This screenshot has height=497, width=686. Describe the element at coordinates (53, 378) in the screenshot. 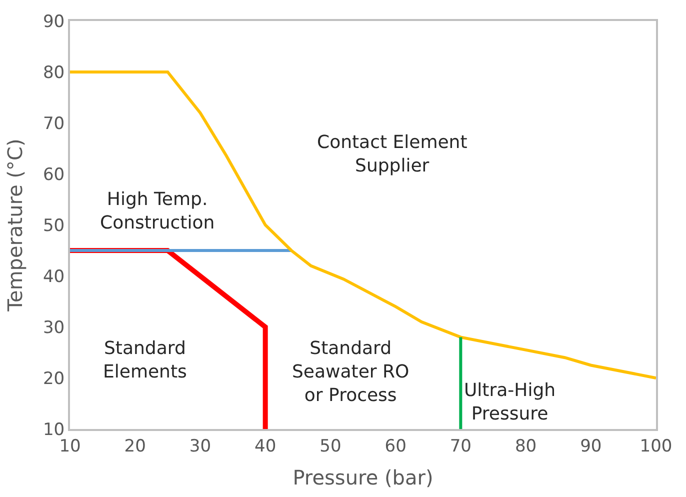

I see `y-tick-label: 20` at that location.